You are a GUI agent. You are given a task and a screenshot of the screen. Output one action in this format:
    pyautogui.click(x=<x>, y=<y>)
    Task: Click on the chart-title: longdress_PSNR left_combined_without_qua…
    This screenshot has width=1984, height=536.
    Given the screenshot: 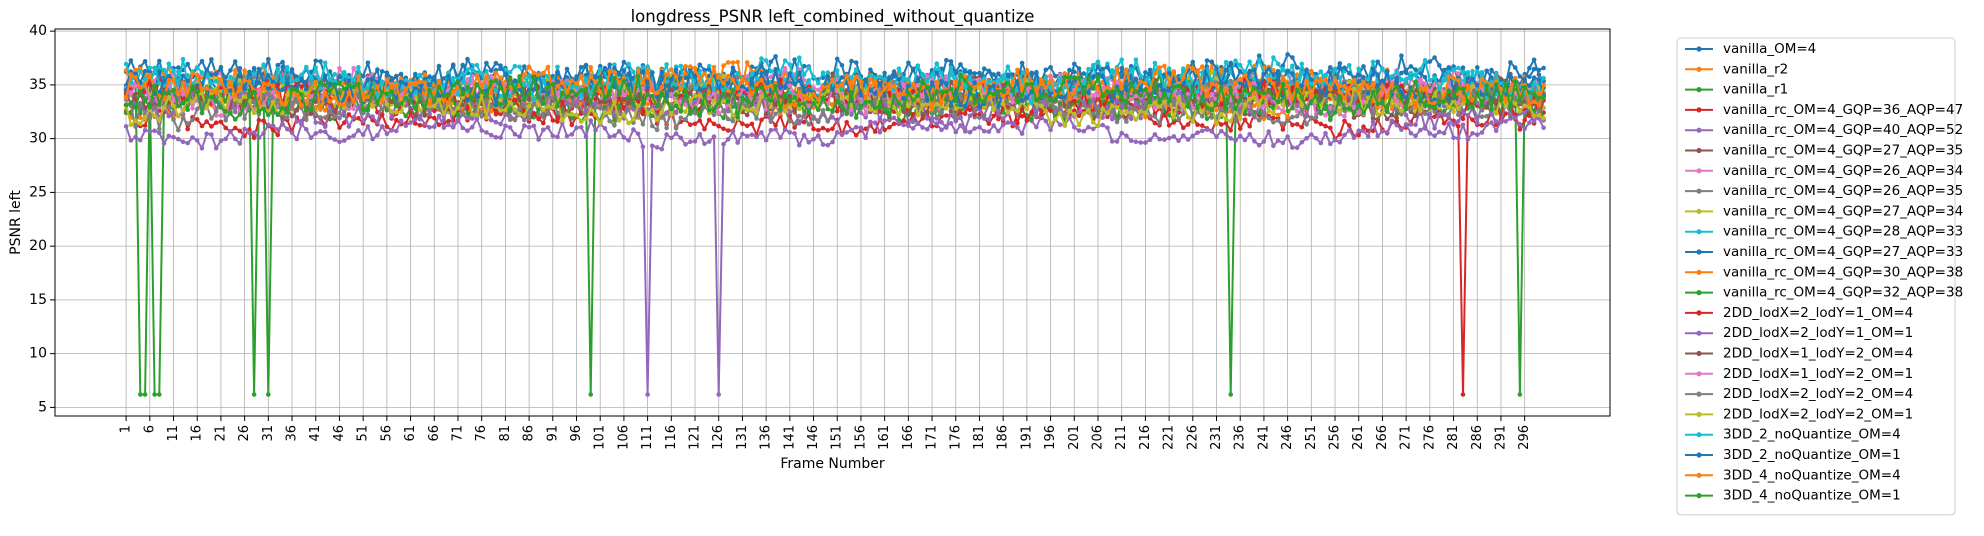 What is the action you would take?
    pyautogui.click(x=833, y=17)
    